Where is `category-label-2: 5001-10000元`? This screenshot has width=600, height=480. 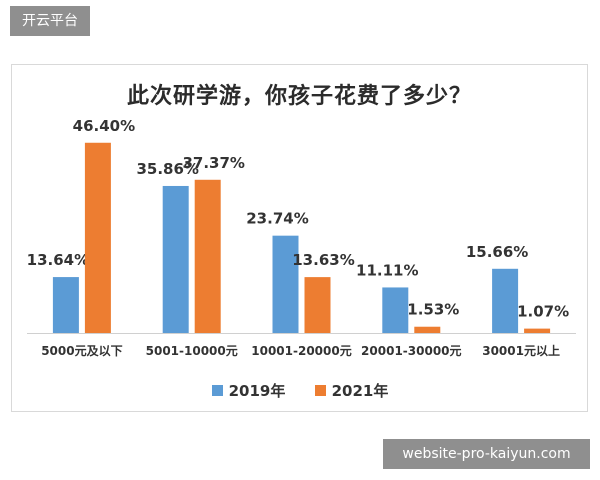
category-label-2: 5001-10000元 is located at coordinates (192, 351).